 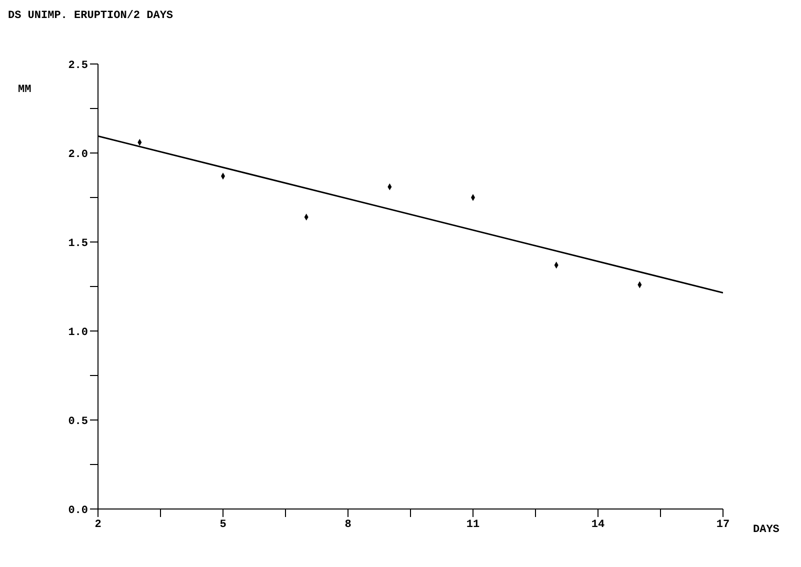 I want to click on x-tick-label: 14, so click(x=598, y=524).